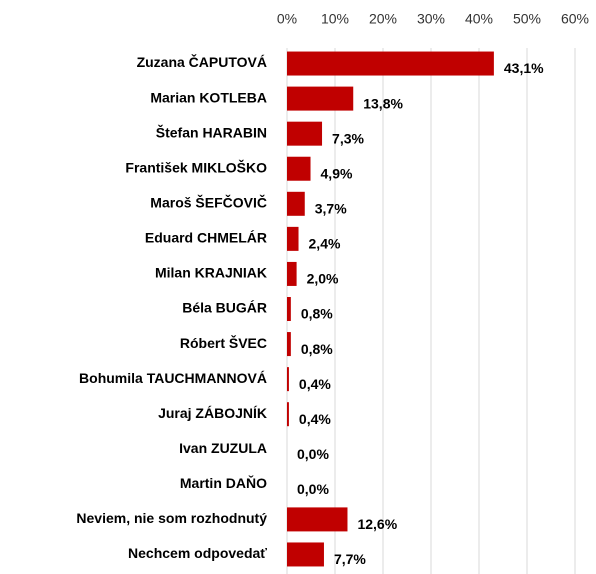 The width and height of the screenshot is (596, 574). I want to click on y-tick-label: Neviem, nie som rozhodnutý, so click(171, 518).